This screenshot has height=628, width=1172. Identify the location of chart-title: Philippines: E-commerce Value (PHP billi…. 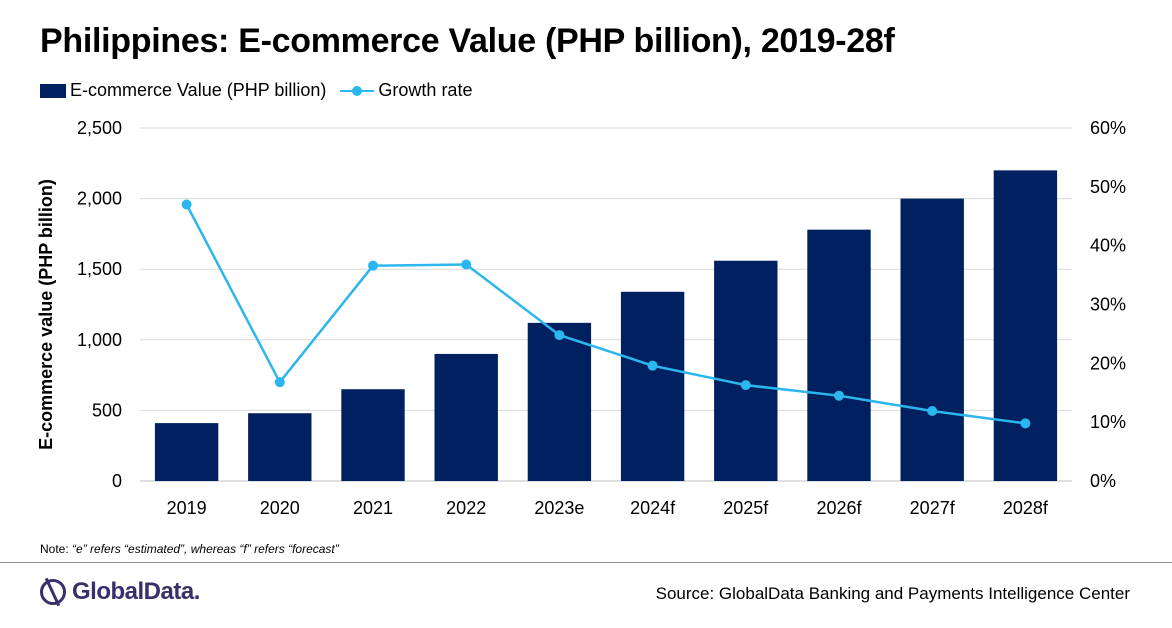
(467, 41).